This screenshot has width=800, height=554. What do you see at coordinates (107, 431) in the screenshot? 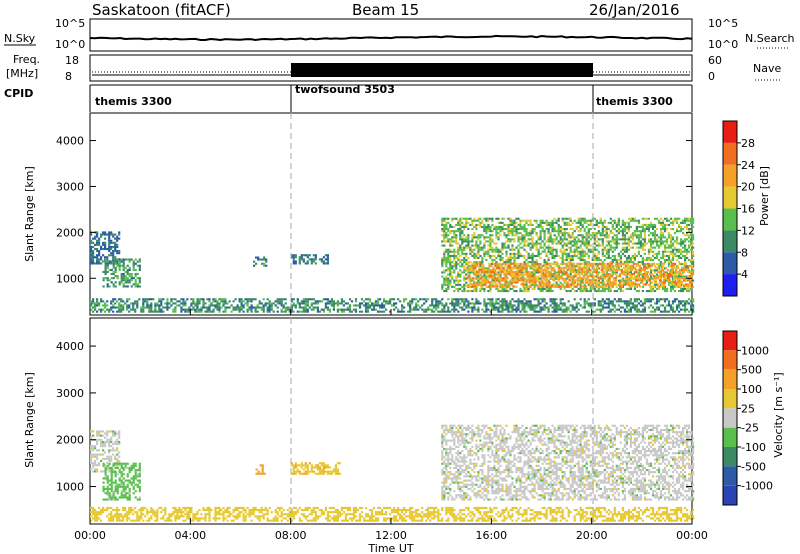
I see `velocity-echo-cell` at bounding box center [107, 431].